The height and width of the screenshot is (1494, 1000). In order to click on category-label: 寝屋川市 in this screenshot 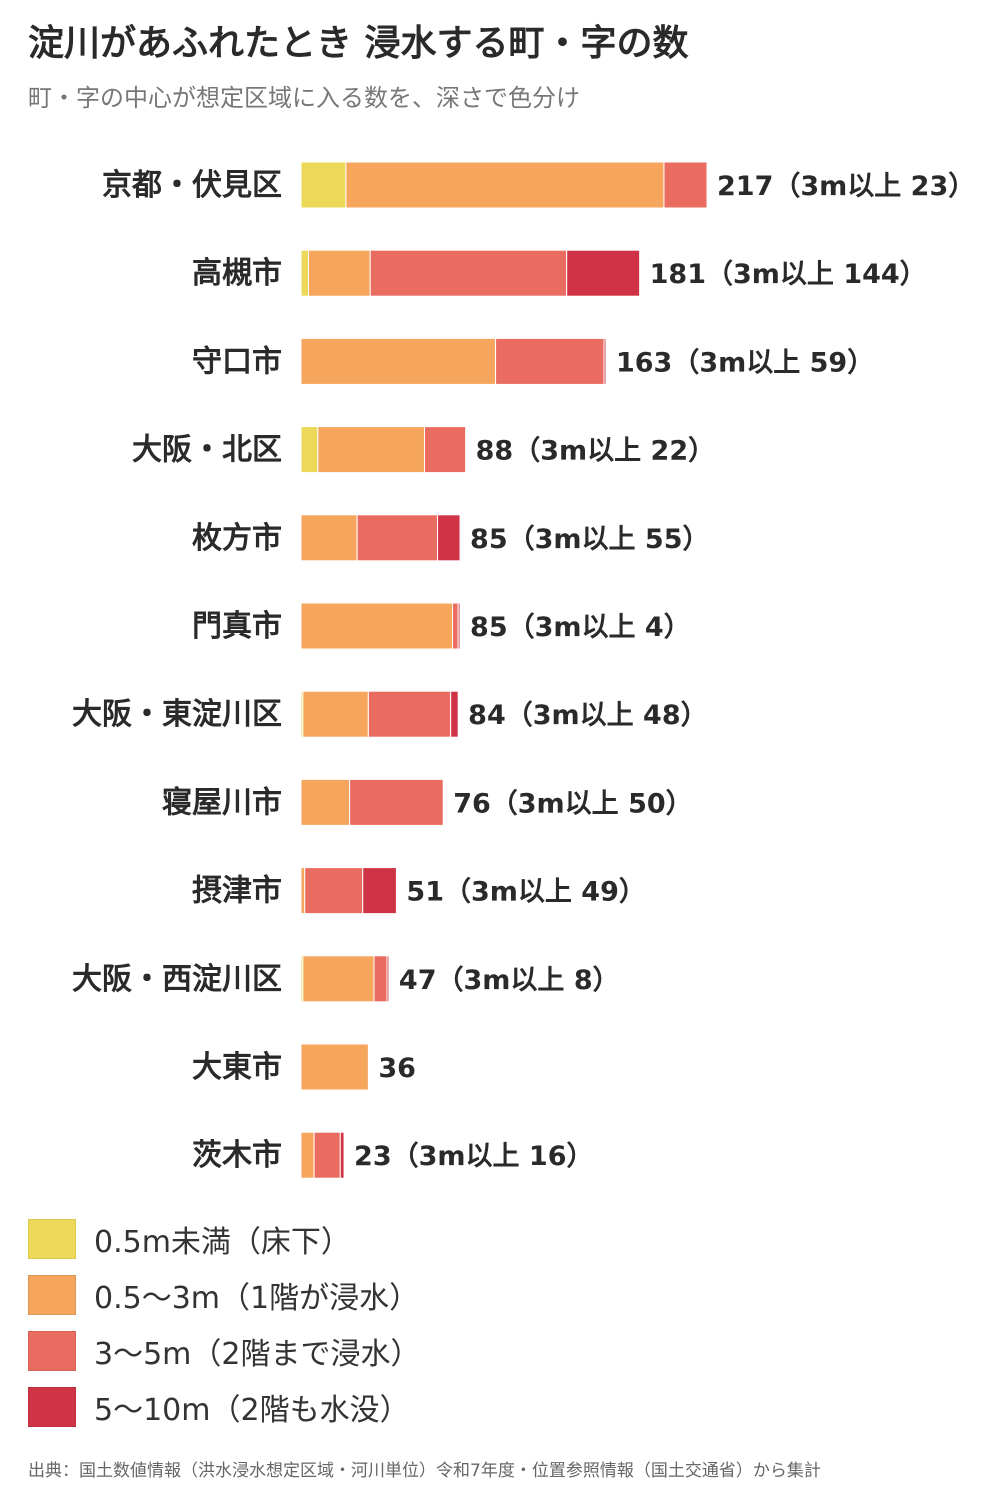, I will do `click(222, 802)`.